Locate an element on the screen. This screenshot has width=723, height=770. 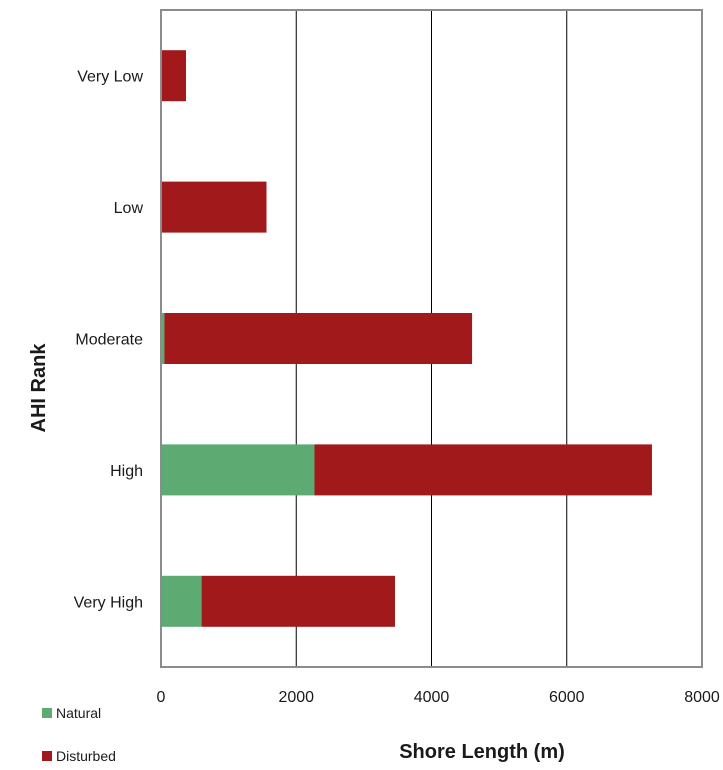
y-tick-label: Very Low is located at coordinates (110, 77).